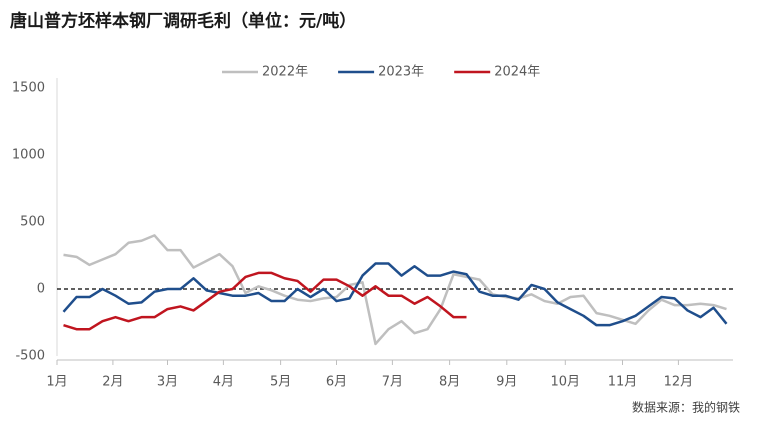  I want to click on legend-label: 2022年, so click(285, 72).